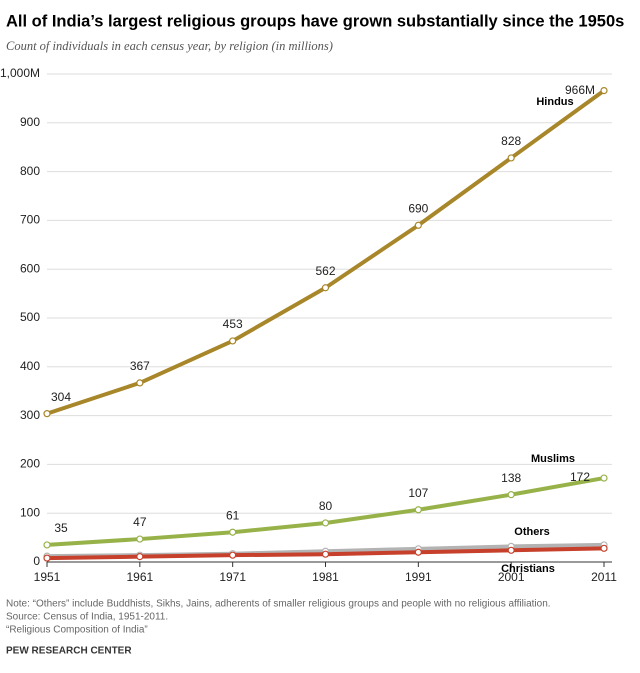 The image size is (640, 673). I want to click on x-tick-label: 1951, so click(47, 577).